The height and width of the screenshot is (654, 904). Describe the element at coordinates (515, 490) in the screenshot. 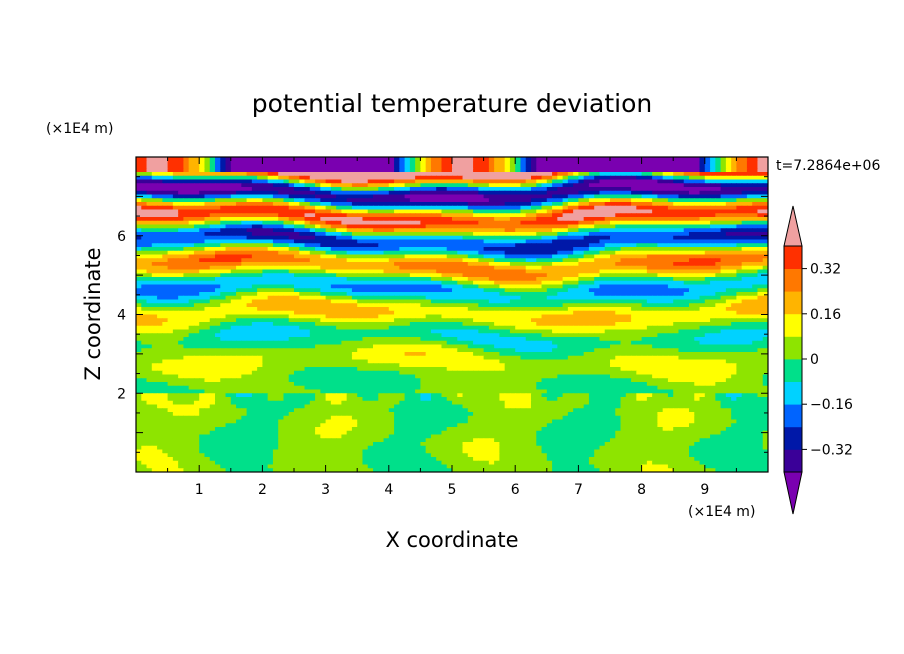

I see `x-tick-label: 6` at that location.